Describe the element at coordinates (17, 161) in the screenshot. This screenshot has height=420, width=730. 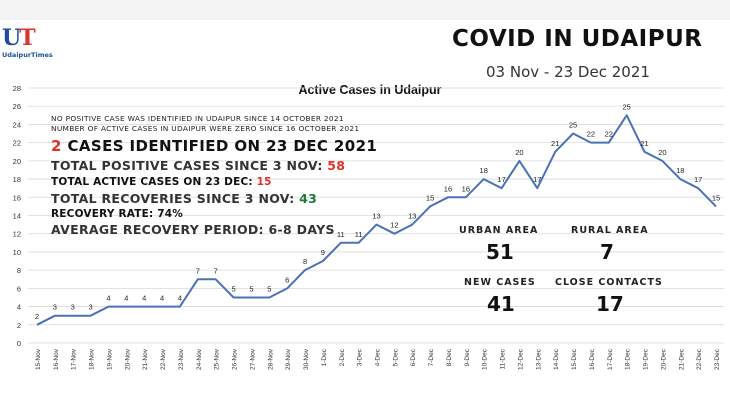
I see `y-tick-label: 20` at that location.